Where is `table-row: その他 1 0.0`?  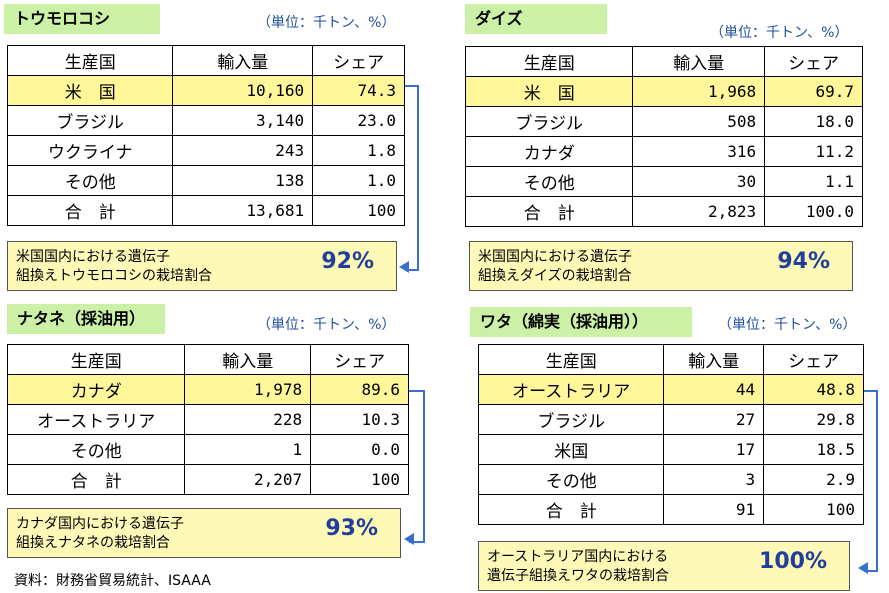
table-row: その他 1 0.0 is located at coordinates (207, 449).